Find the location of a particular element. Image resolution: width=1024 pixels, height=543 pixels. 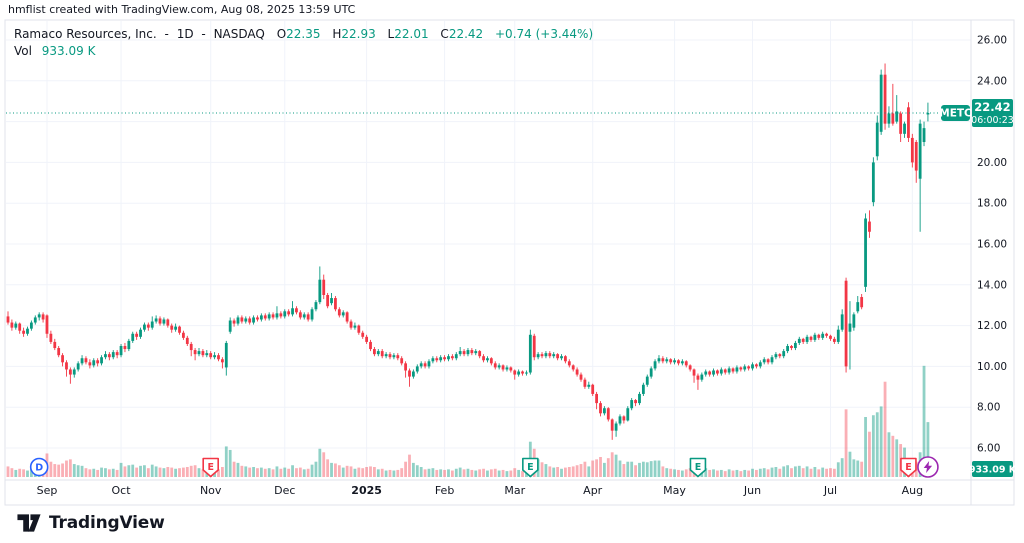

time-axis: Sep Oct Nov Dec 2025 Feb Mar Apr May Jun Jul Aug is located at coordinates (480, 490).